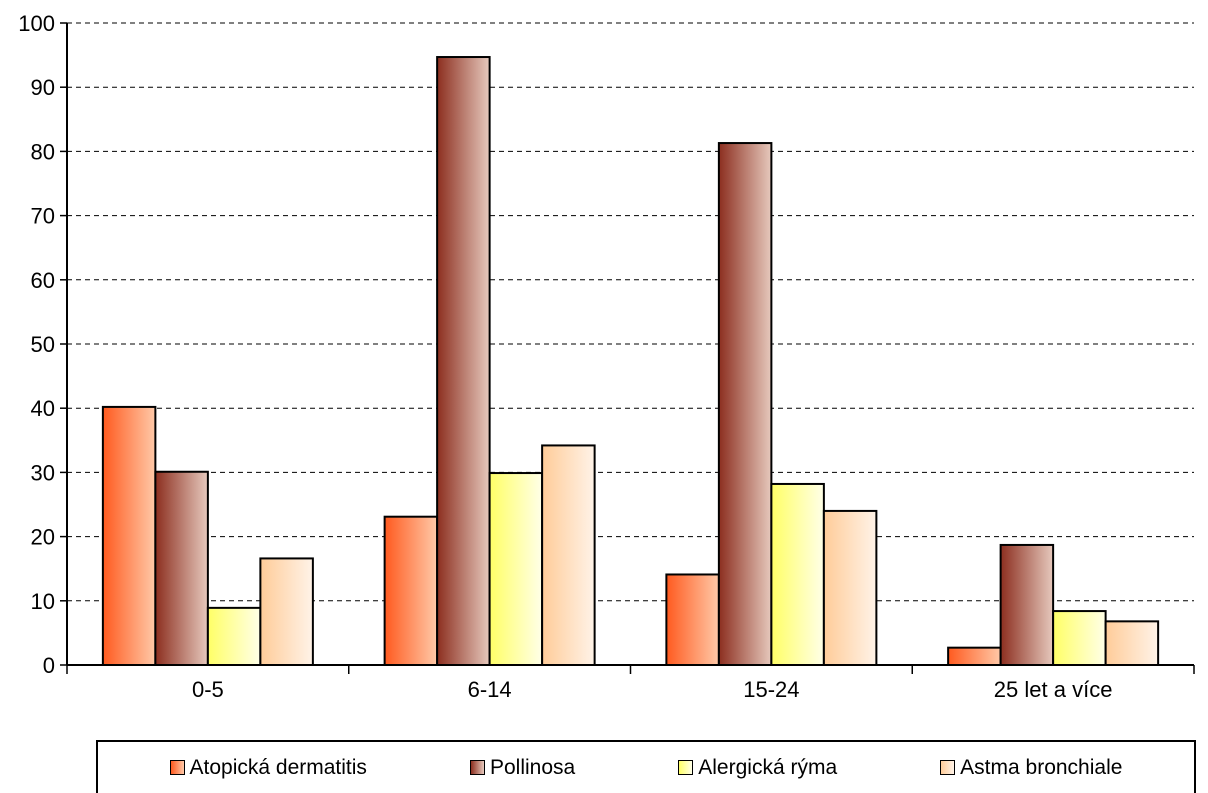  I want to click on y-tick-label: 90, so click(43, 87).